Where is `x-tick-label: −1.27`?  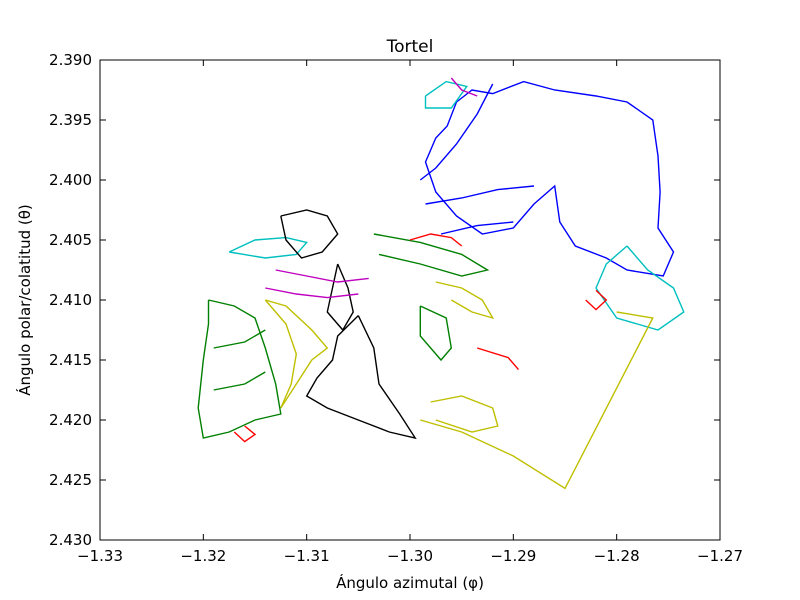 x-tick-label: −1.27 is located at coordinates (720, 556).